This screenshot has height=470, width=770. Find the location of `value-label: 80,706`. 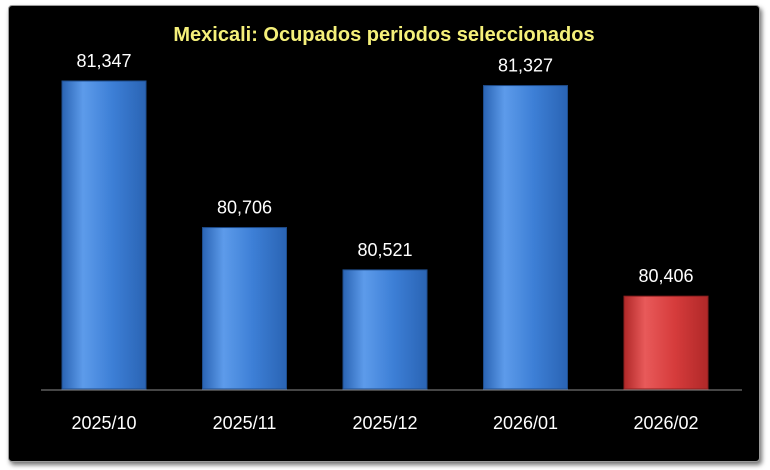

value-label: 80,706 is located at coordinates (244, 208).